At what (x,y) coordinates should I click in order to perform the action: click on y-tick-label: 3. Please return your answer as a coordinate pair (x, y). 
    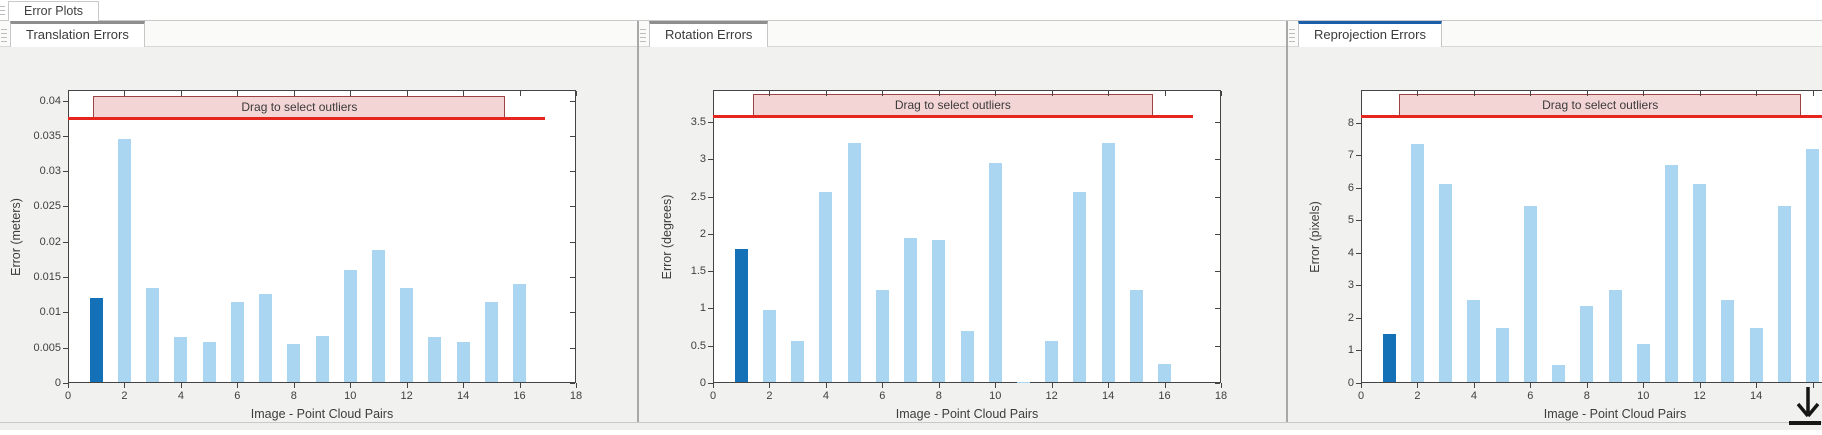
    Looking at the image, I should click on (1329, 285).